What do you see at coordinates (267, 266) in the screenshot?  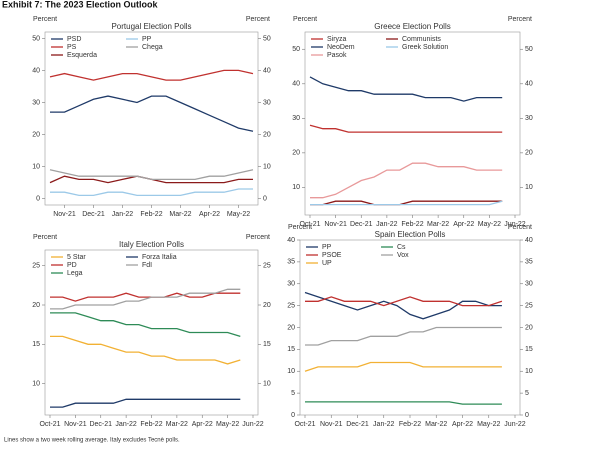 I see `y2-tick-label: 25` at bounding box center [267, 266].